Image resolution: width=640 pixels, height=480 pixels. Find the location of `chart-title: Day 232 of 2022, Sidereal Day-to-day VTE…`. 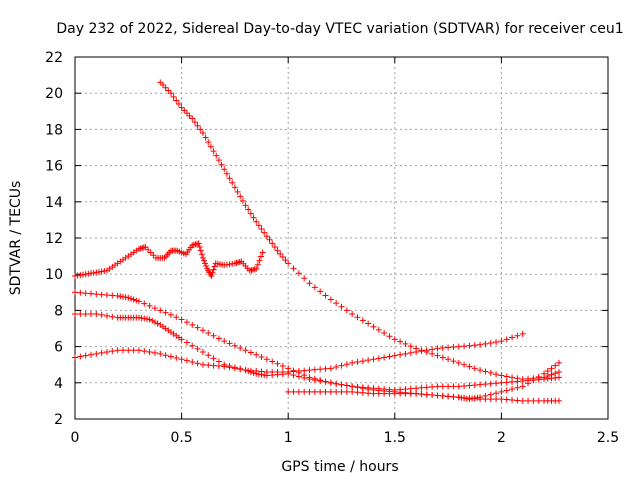

chart-title: Day 232 of 2022, Sidereal Day-to-day VTE… is located at coordinates (339, 29).